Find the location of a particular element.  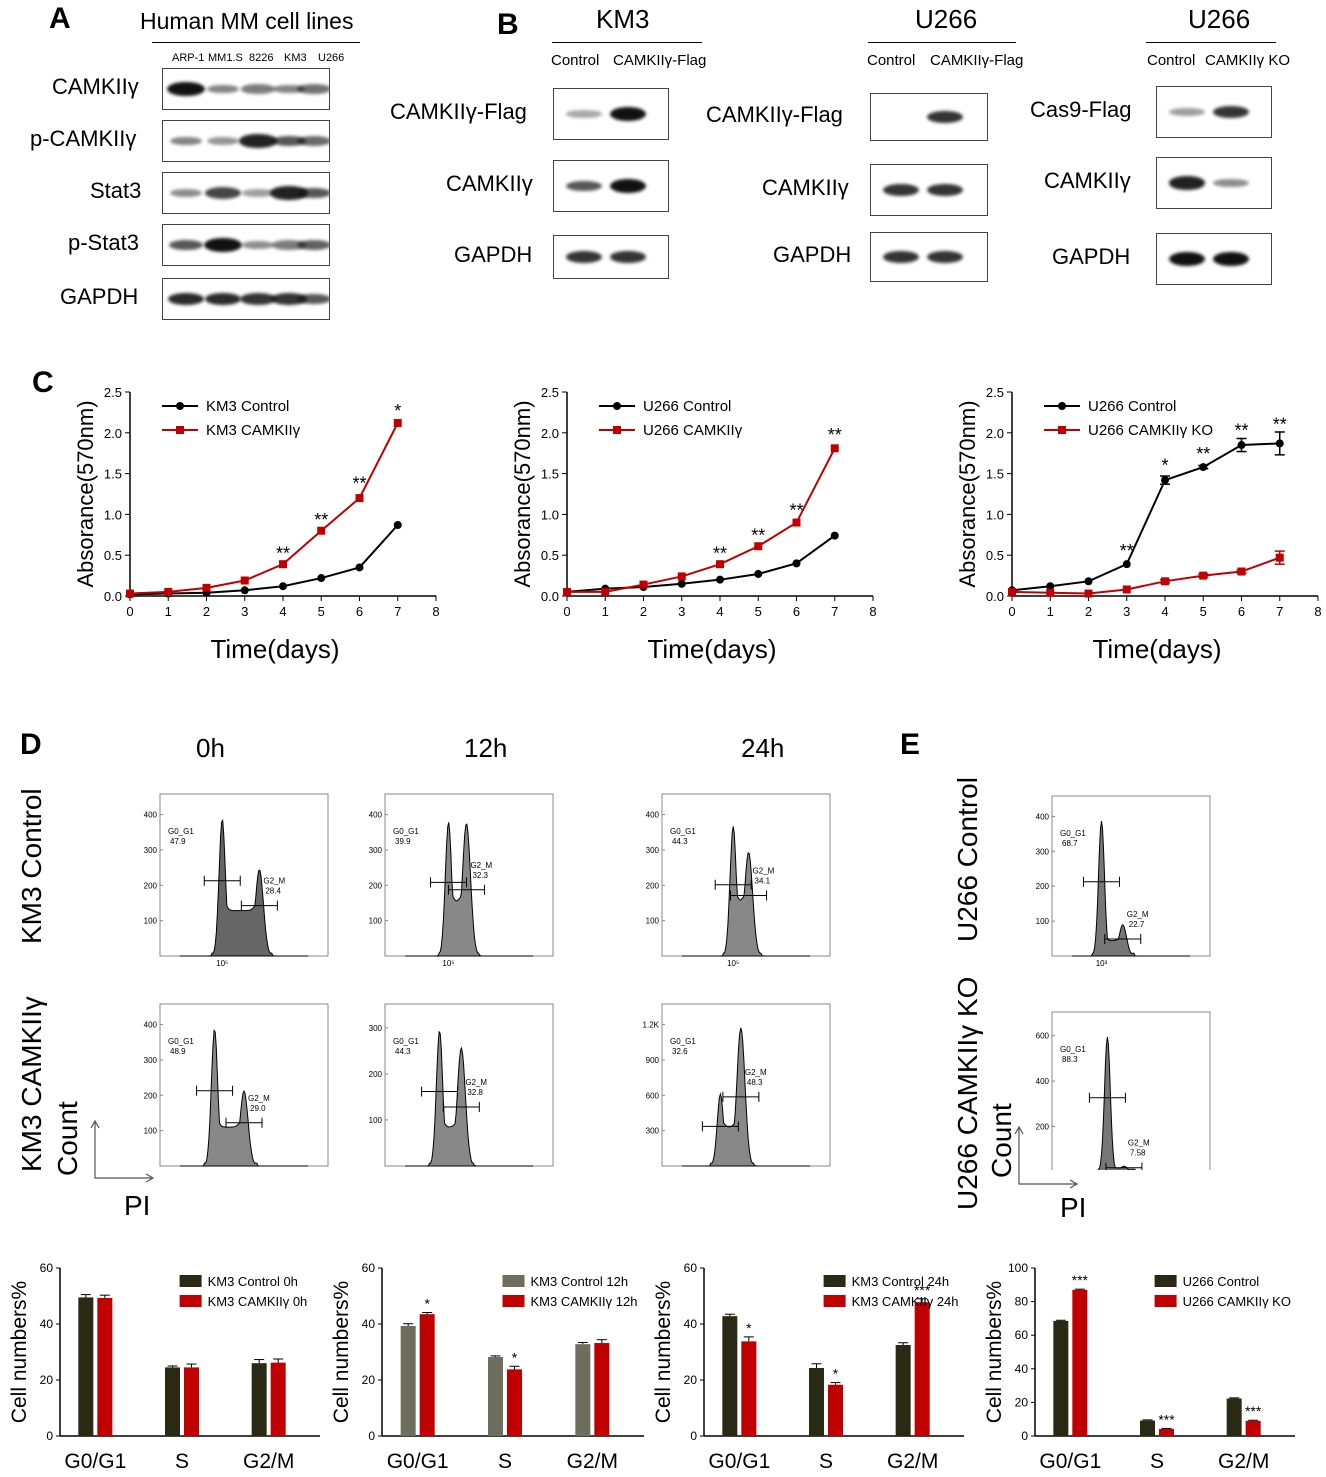

panel-b-row-label: CAMKIIγ-Flag is located at coordinates (458, 111).